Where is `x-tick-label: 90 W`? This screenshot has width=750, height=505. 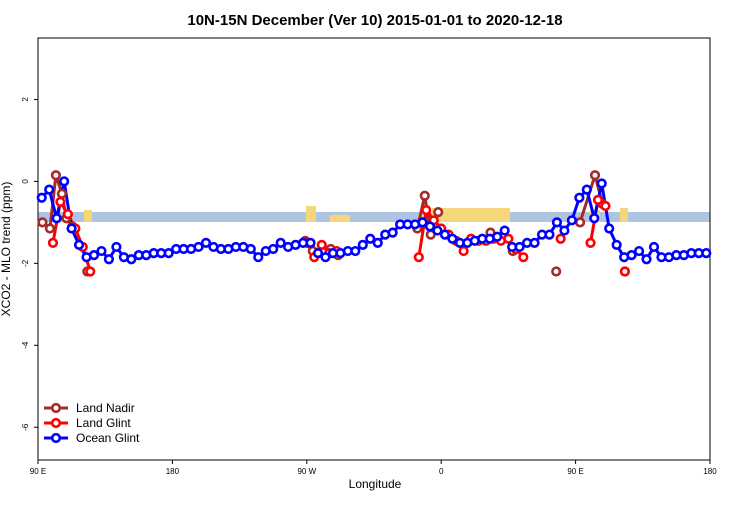 x-tick-label: 90 W is located at coordinates (306, 471).